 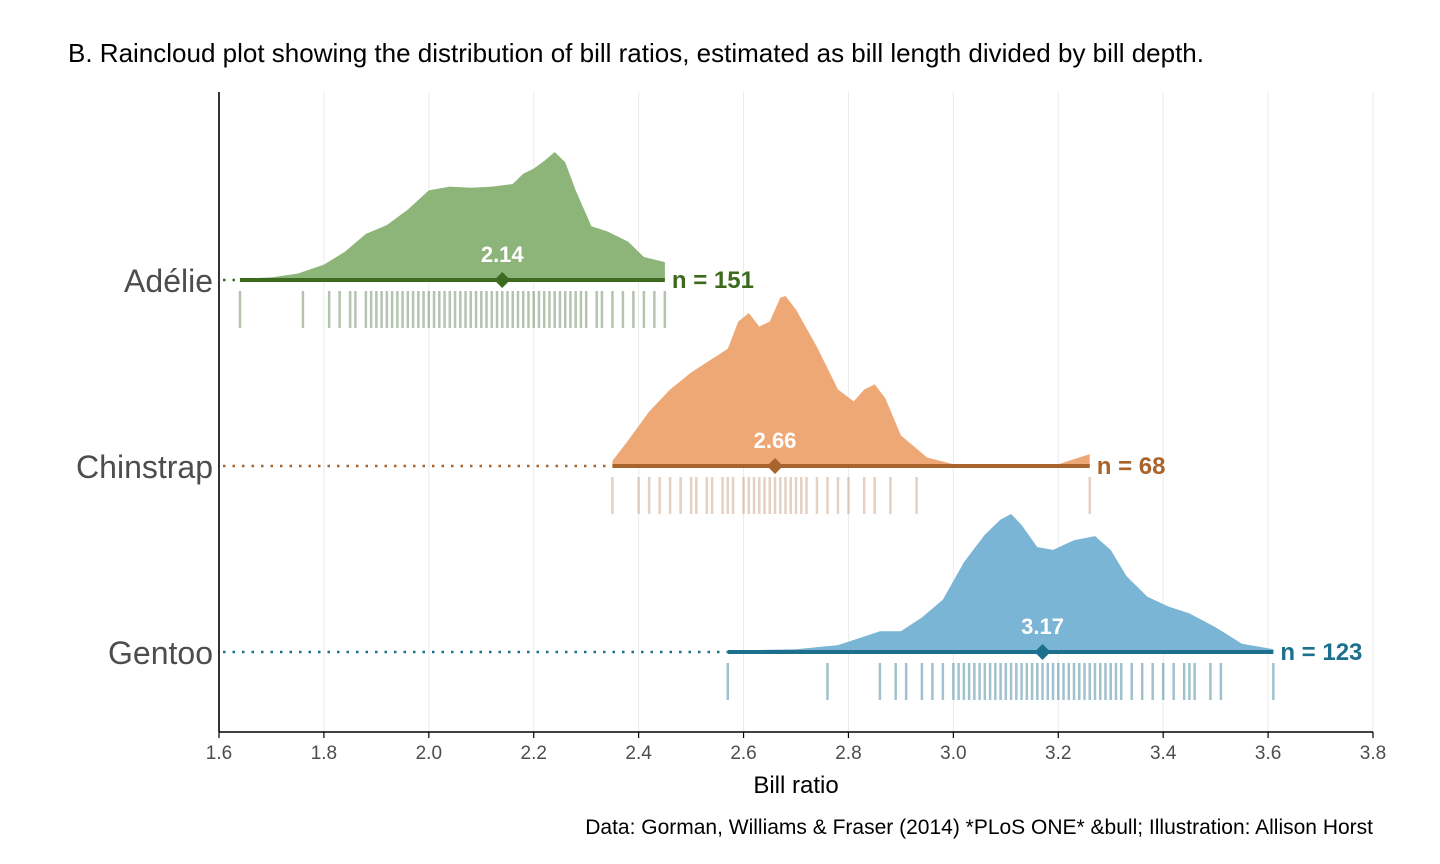 I want to click on x-tick-label: 3.8, so click(x=1373, y=753).